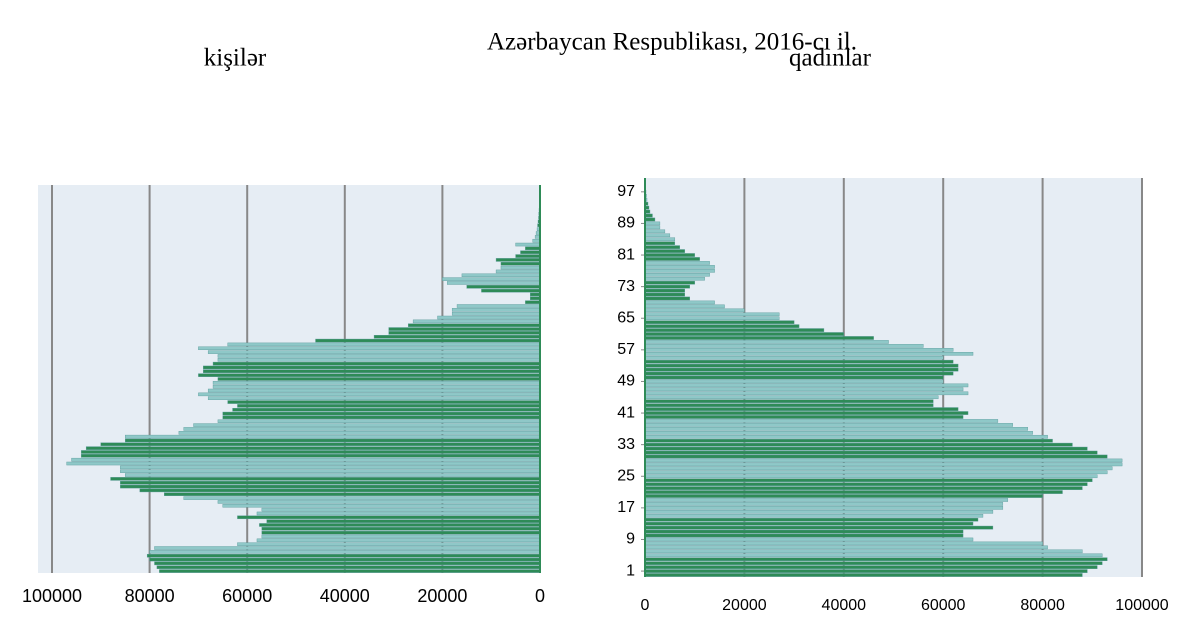  I want to click on y-tick-label: 57, so click(626, 349).